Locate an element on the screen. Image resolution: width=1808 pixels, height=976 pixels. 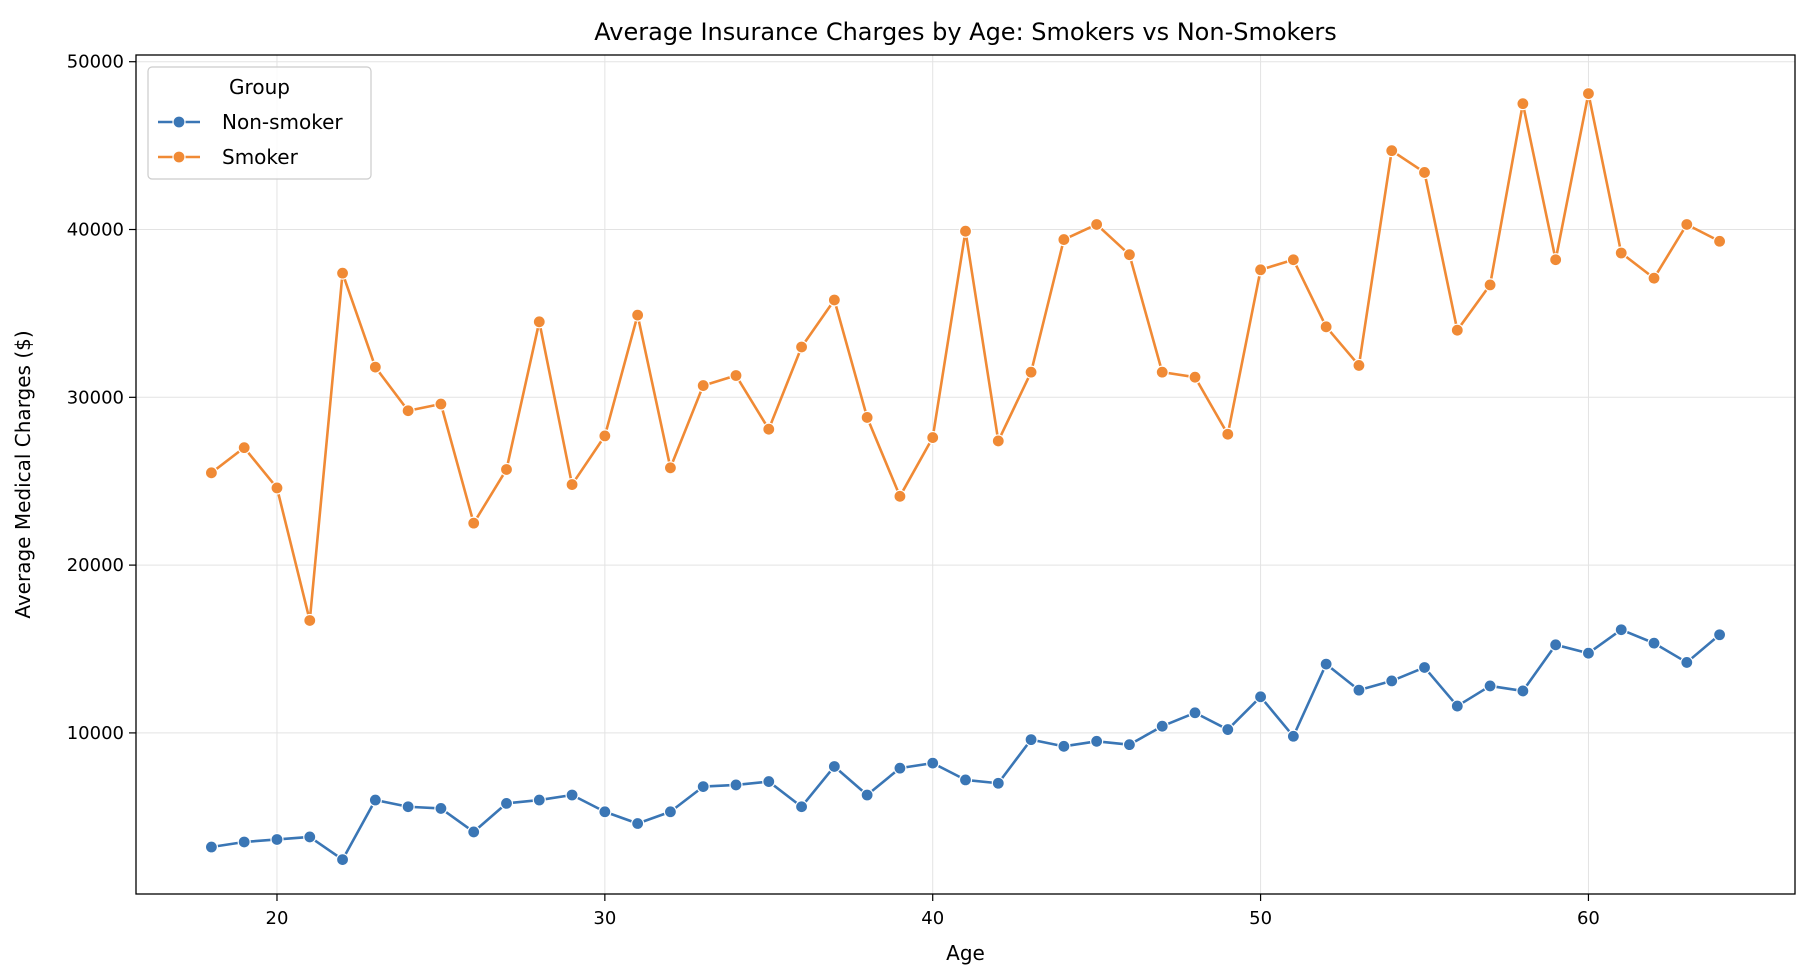
y-tick-label: 50000 is located at coordinates (95, 62).